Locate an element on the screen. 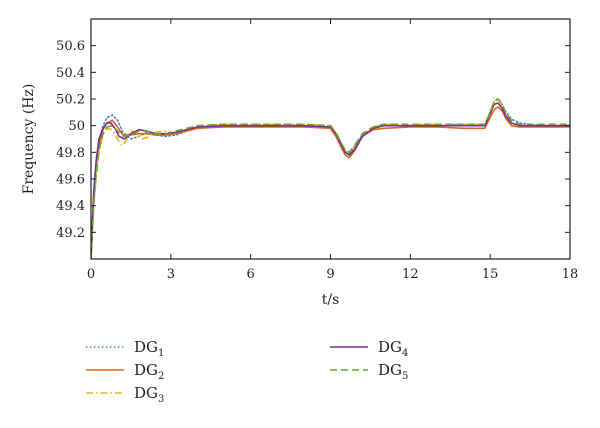 The height and width of the screenshot is (428, 600). legend-label: DG4 is located at coordinates (393, 348).